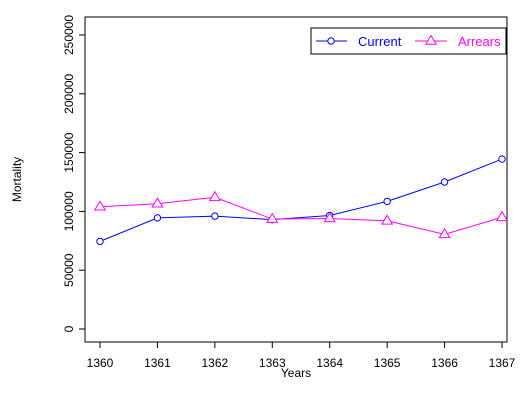  What do you see at coordinates (17, 179) in the screenshot?
I see `y-axis-title: Mortality` at bounding box center [17, 179].